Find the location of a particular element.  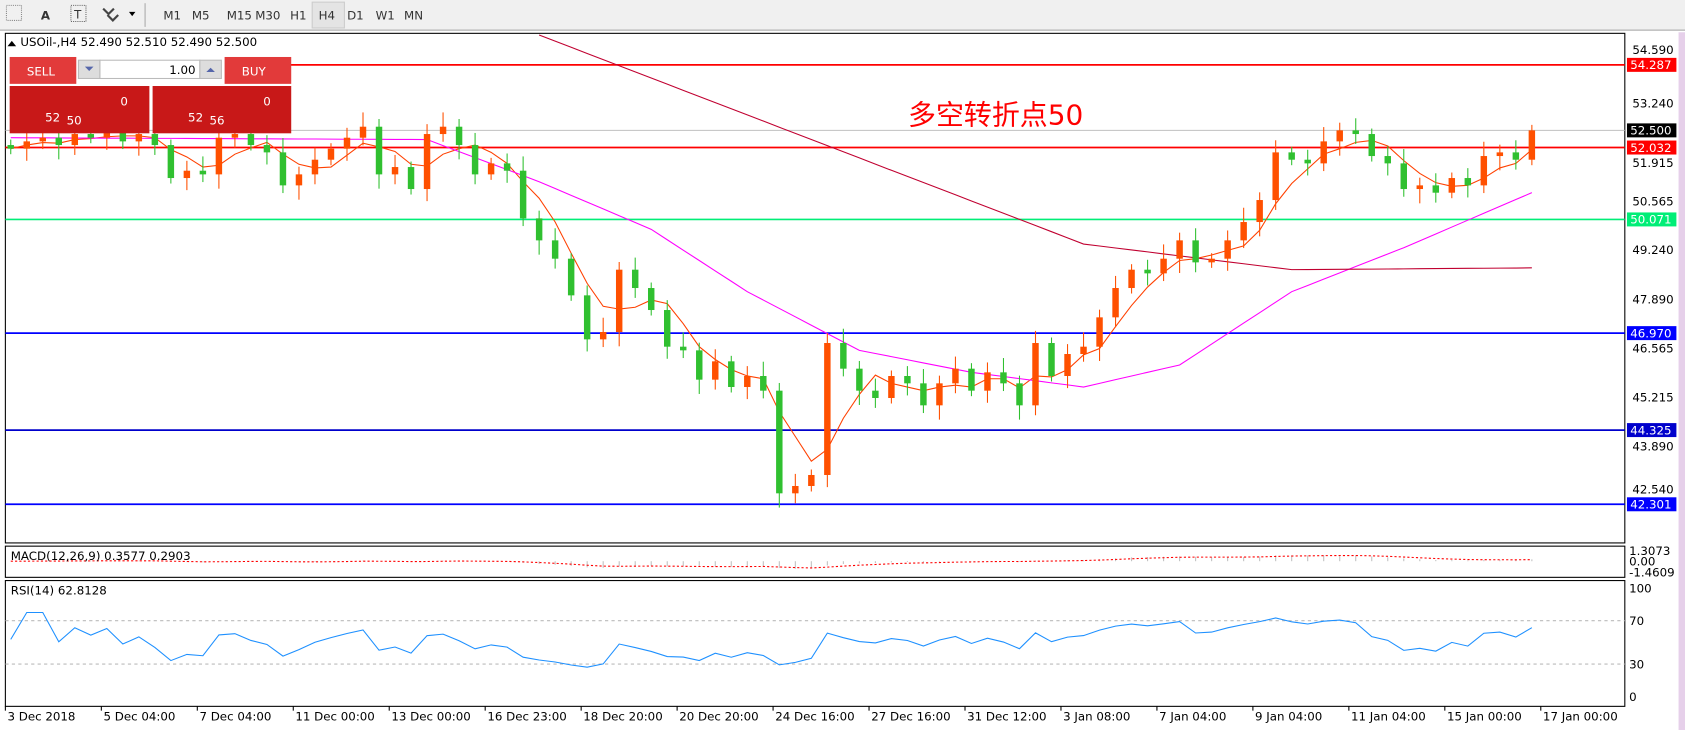

svg-text: D1 is located at coordinates (355, 15).